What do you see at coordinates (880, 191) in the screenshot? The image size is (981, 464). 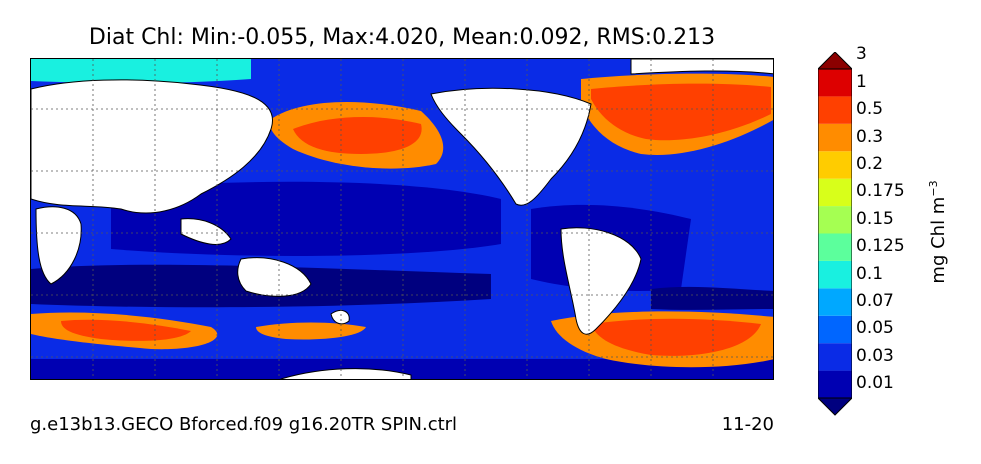 I see `colorbar-tick-label: 0.175` at bounding box center [880, 191].